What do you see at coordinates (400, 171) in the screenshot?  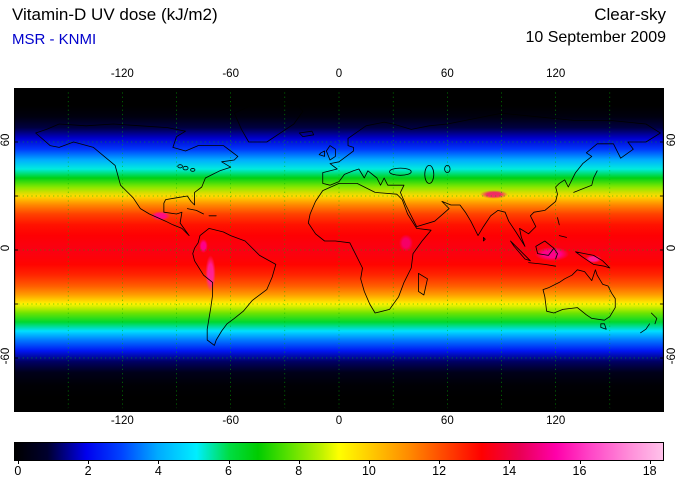 I see `lake-black-sea` at bounding box center [400, 171].